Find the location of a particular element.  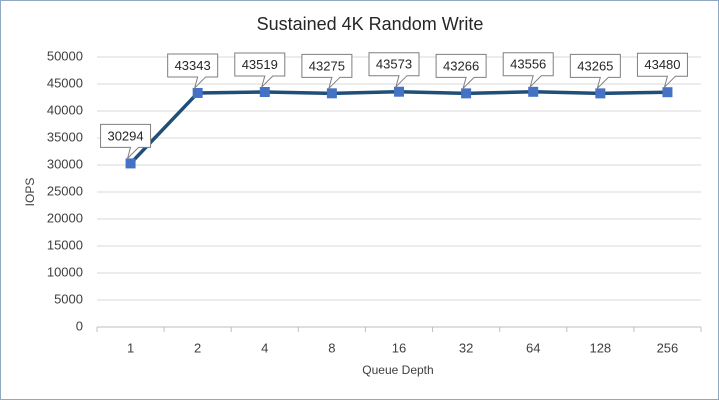

data-label: 43266 is located at coordinates (461, 65).